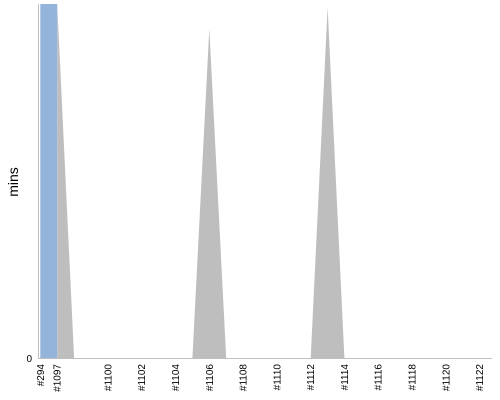  I want to click on x-tick-label: #294, so click(41, 375).